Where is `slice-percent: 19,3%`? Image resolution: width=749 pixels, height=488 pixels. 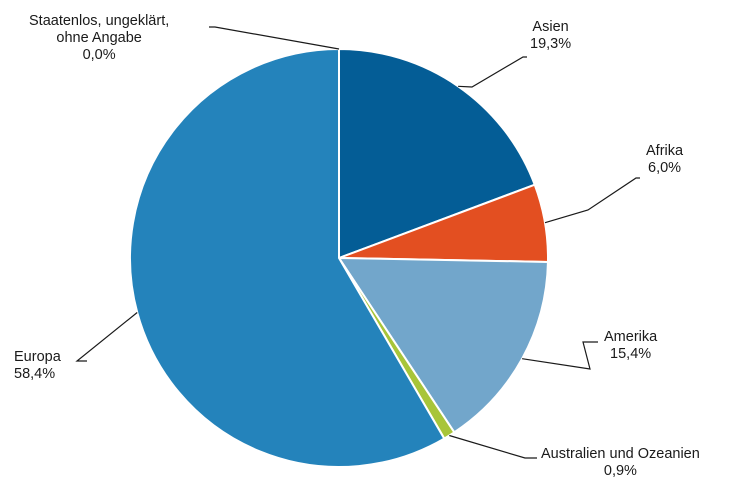
slice-percent: 19,3% is located at coordinates (551, 44).